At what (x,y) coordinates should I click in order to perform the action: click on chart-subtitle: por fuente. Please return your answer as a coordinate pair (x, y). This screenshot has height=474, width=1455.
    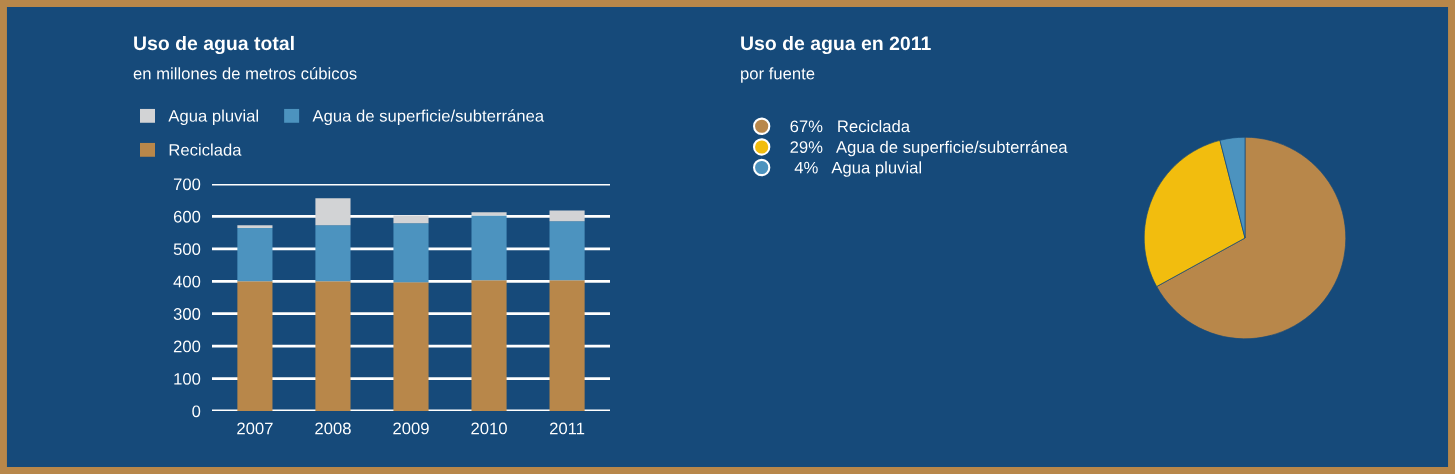
    Looking at the image, I should click on (778, 75).